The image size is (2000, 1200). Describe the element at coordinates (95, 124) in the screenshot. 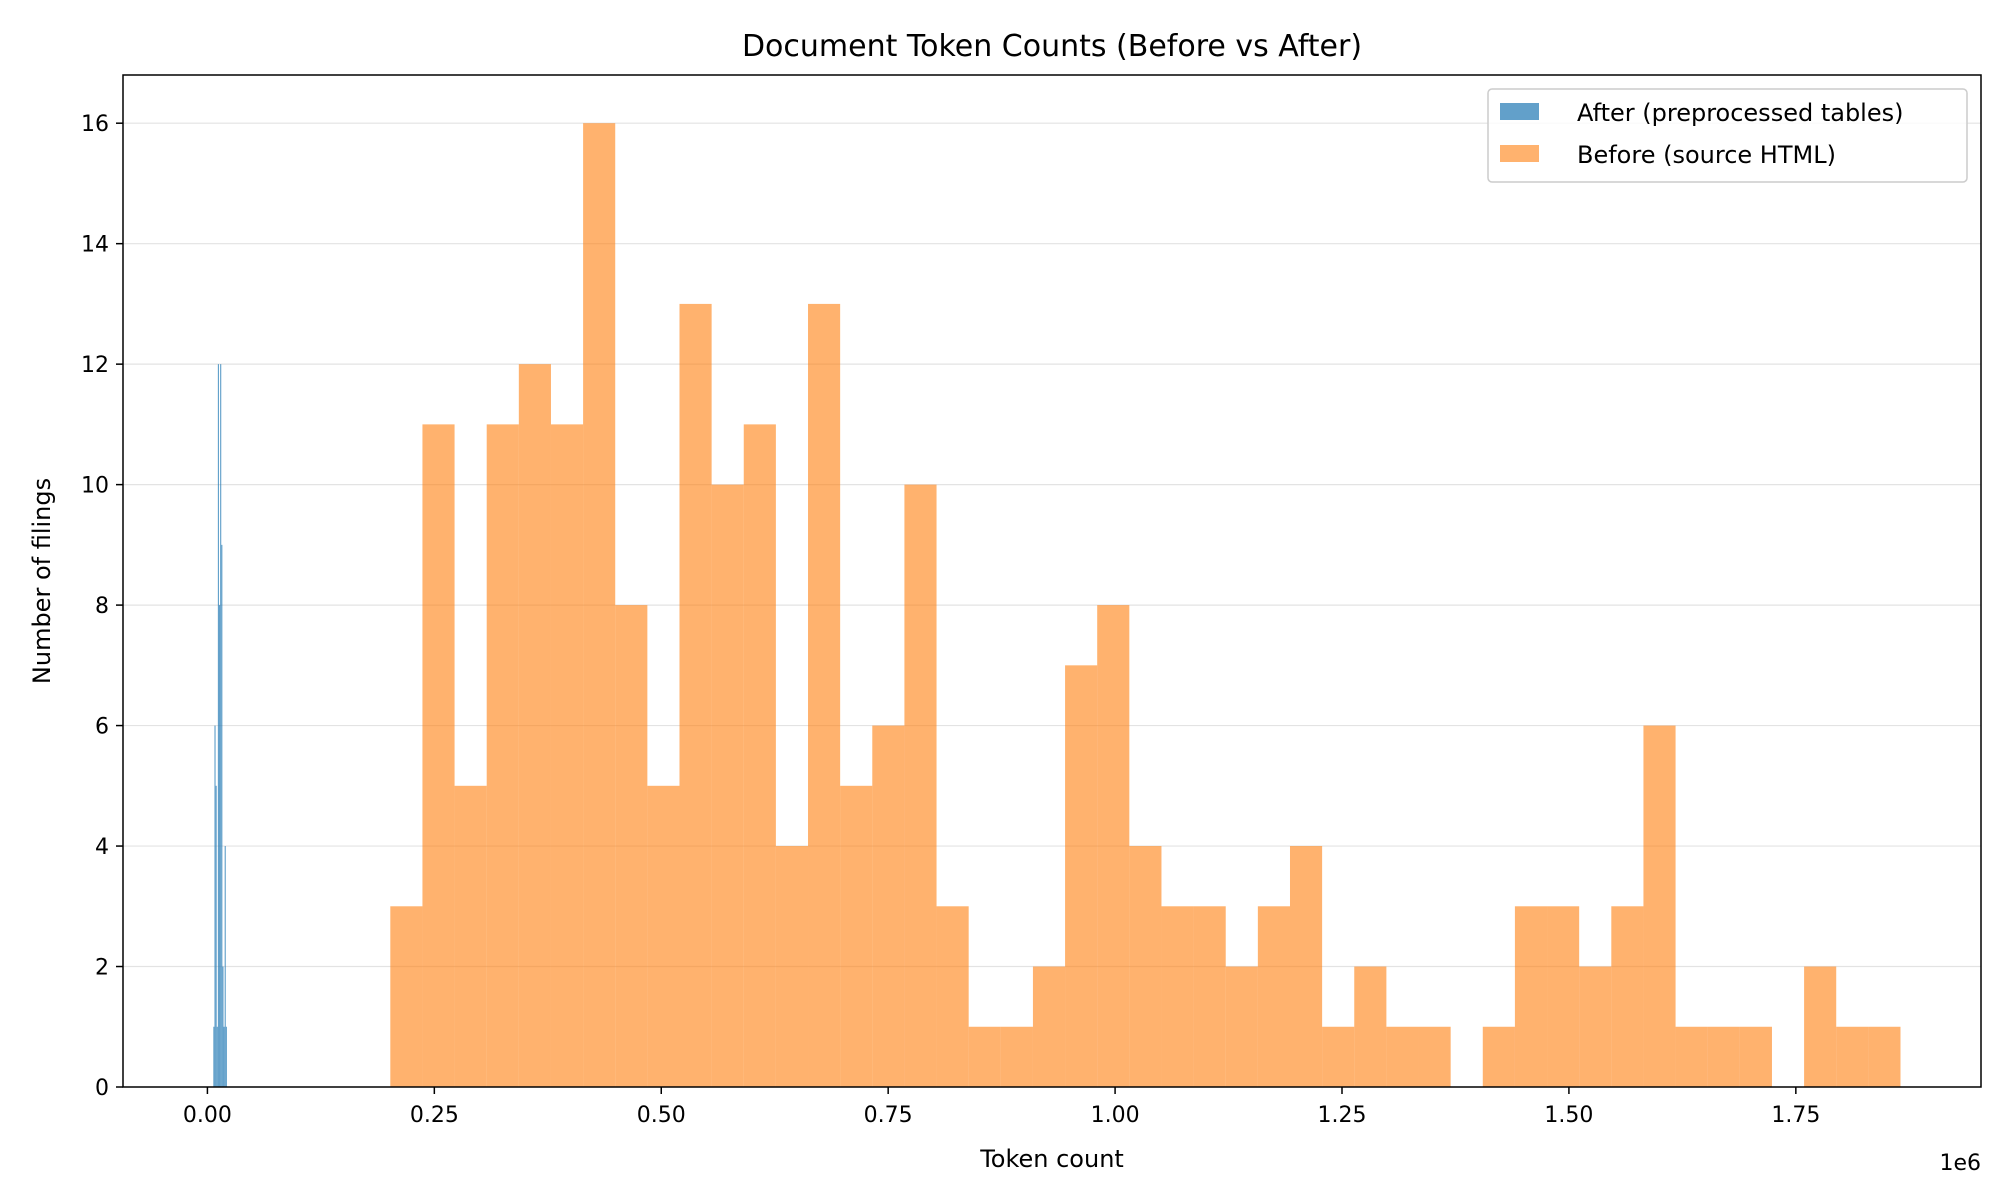

I see `y-tick-label: 16` at that location.